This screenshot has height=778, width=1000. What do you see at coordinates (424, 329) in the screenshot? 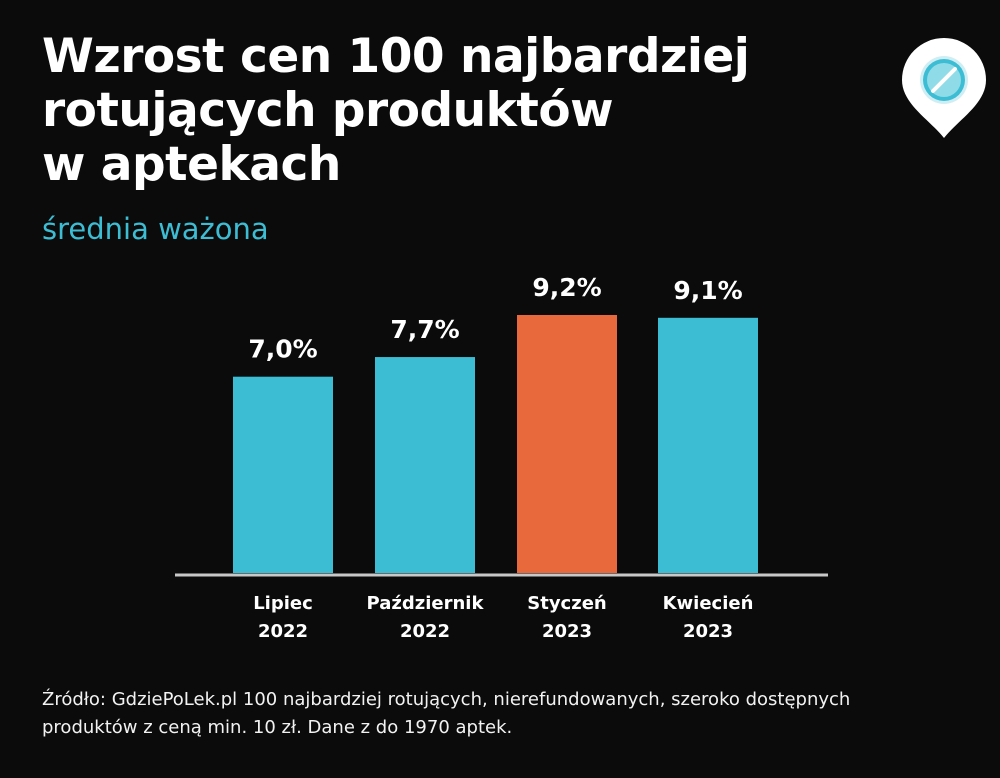
I see `value-label-2: 7,7%` at bounding box center [424, 329].